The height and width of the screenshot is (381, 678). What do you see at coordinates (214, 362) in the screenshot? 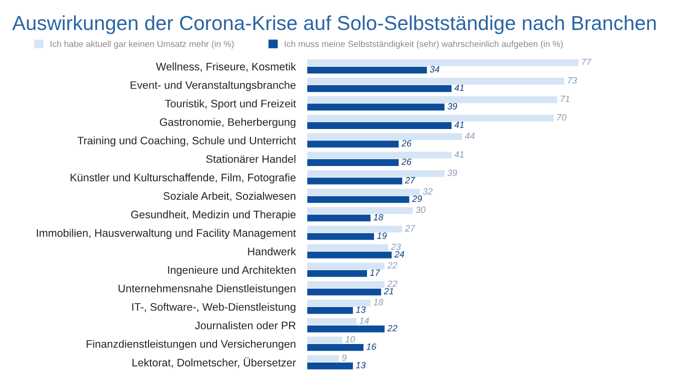
I see `y-tick-label: Lektorat, Dolmetscher, Übersetzer` at bounding box center [214, 362].